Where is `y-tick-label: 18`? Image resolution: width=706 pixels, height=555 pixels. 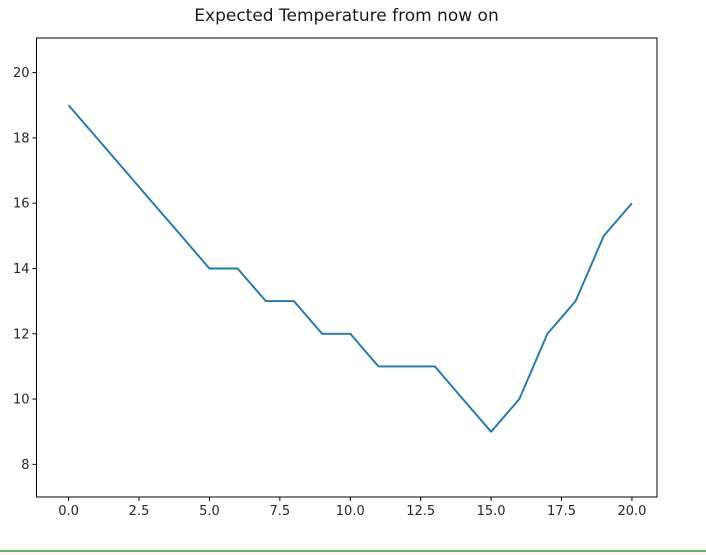
y-tick-label: 18 is located at coordinates (21, 138).